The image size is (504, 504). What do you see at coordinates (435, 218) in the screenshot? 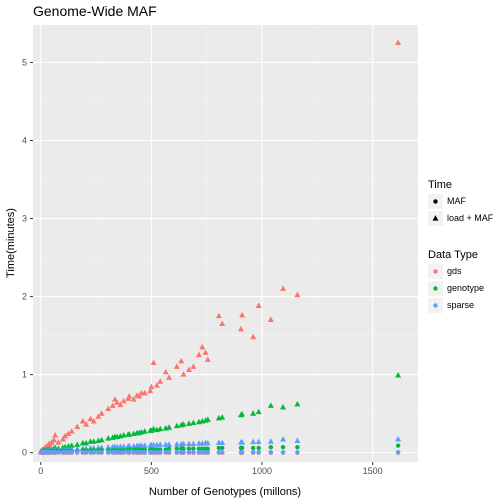
I see `legend-key-triangle` at bounding box center [435, 218].